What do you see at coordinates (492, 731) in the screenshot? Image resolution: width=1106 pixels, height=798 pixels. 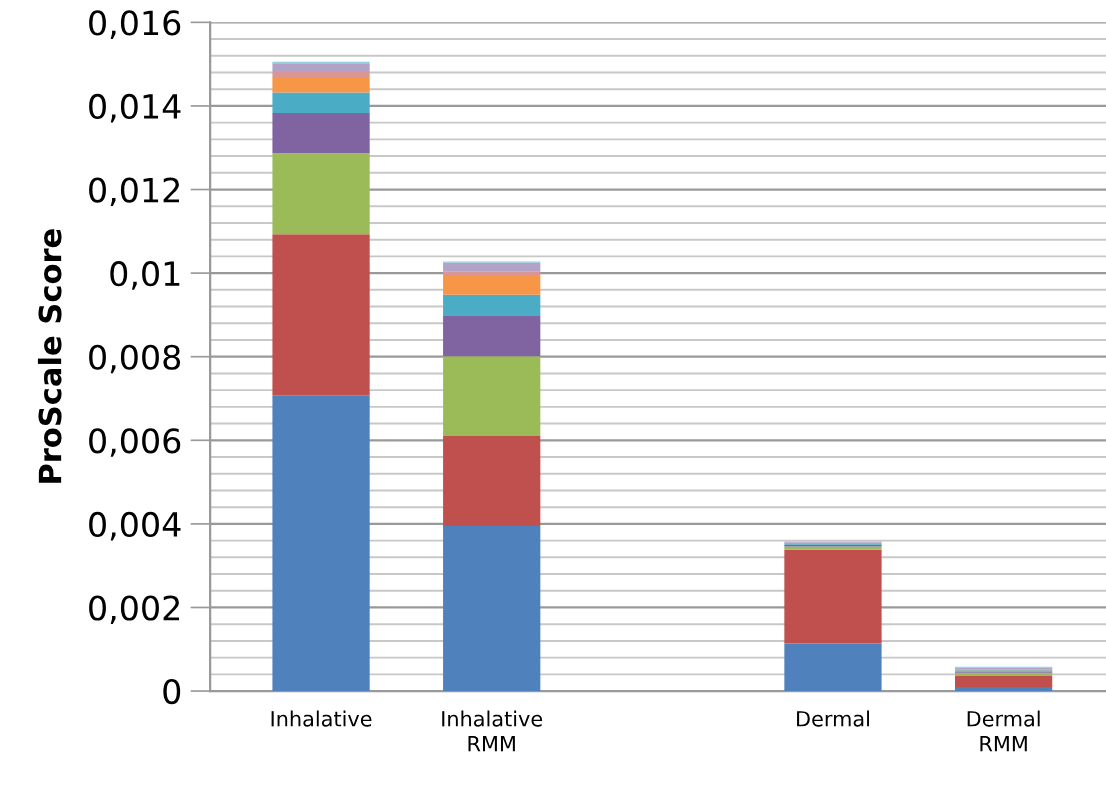 I see `x-tick-label: Inhalative RMM` at bounding box center [492, 731].